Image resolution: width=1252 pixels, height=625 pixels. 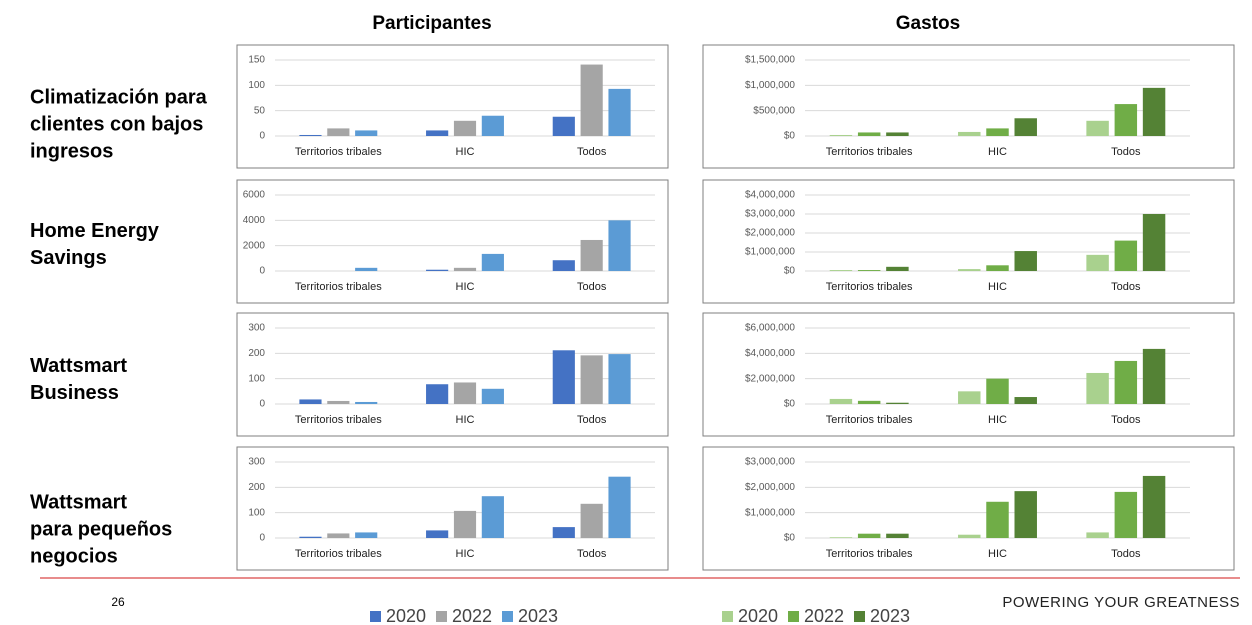 I want to click on row-label: negocios, so click(x=74, y=556).